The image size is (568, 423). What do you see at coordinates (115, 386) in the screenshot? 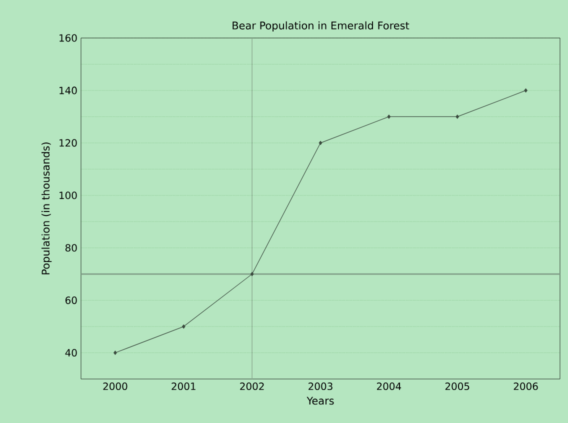
I see `x-tick-label: 2000` at bounding box center [115, 386].